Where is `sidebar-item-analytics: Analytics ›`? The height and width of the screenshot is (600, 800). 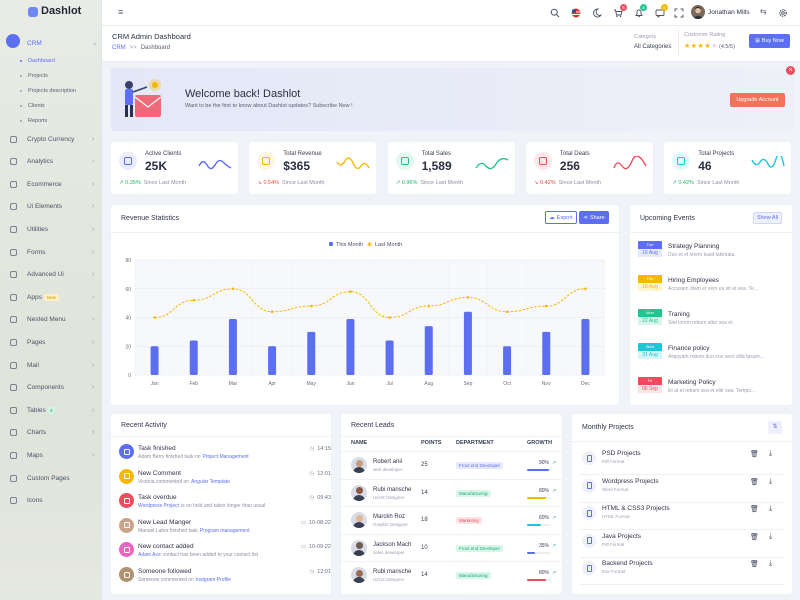 sidebar-item-analytics: Analytics › is located at coordinates (51, 162).